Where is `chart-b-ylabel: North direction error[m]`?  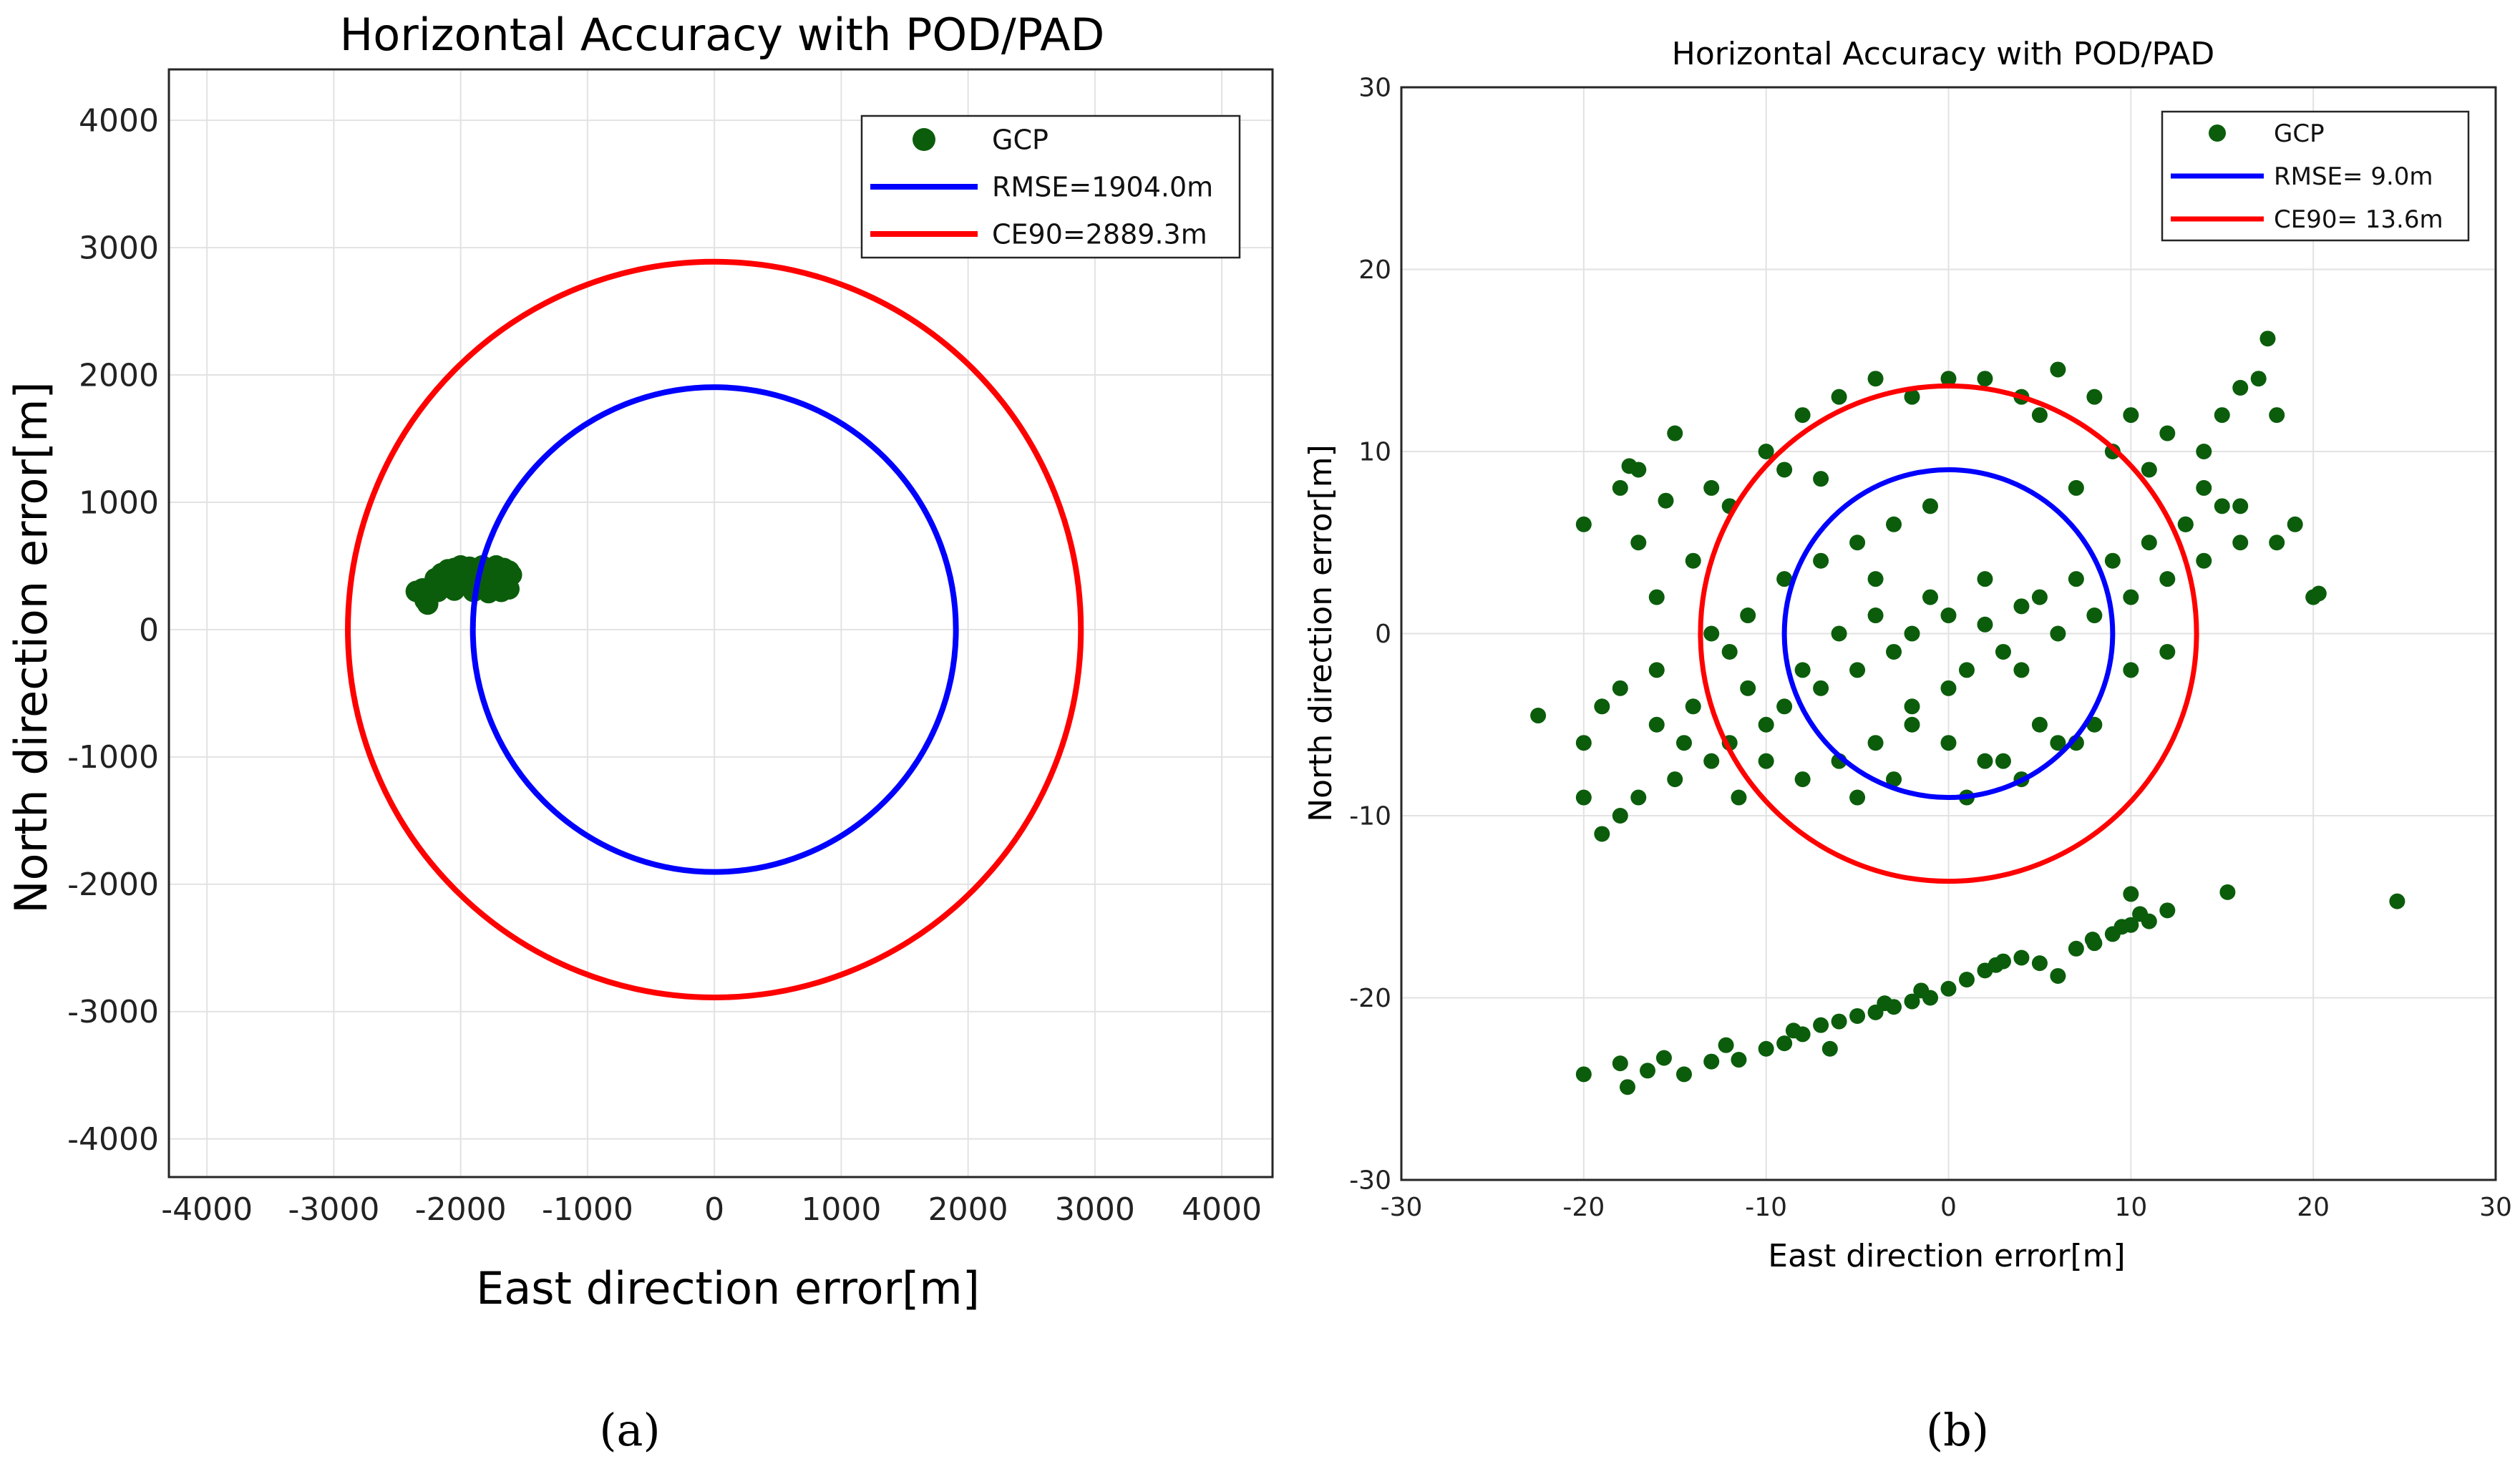
chart-b-ylabel: North direction error[m] is located at coordinates (1321, 633).